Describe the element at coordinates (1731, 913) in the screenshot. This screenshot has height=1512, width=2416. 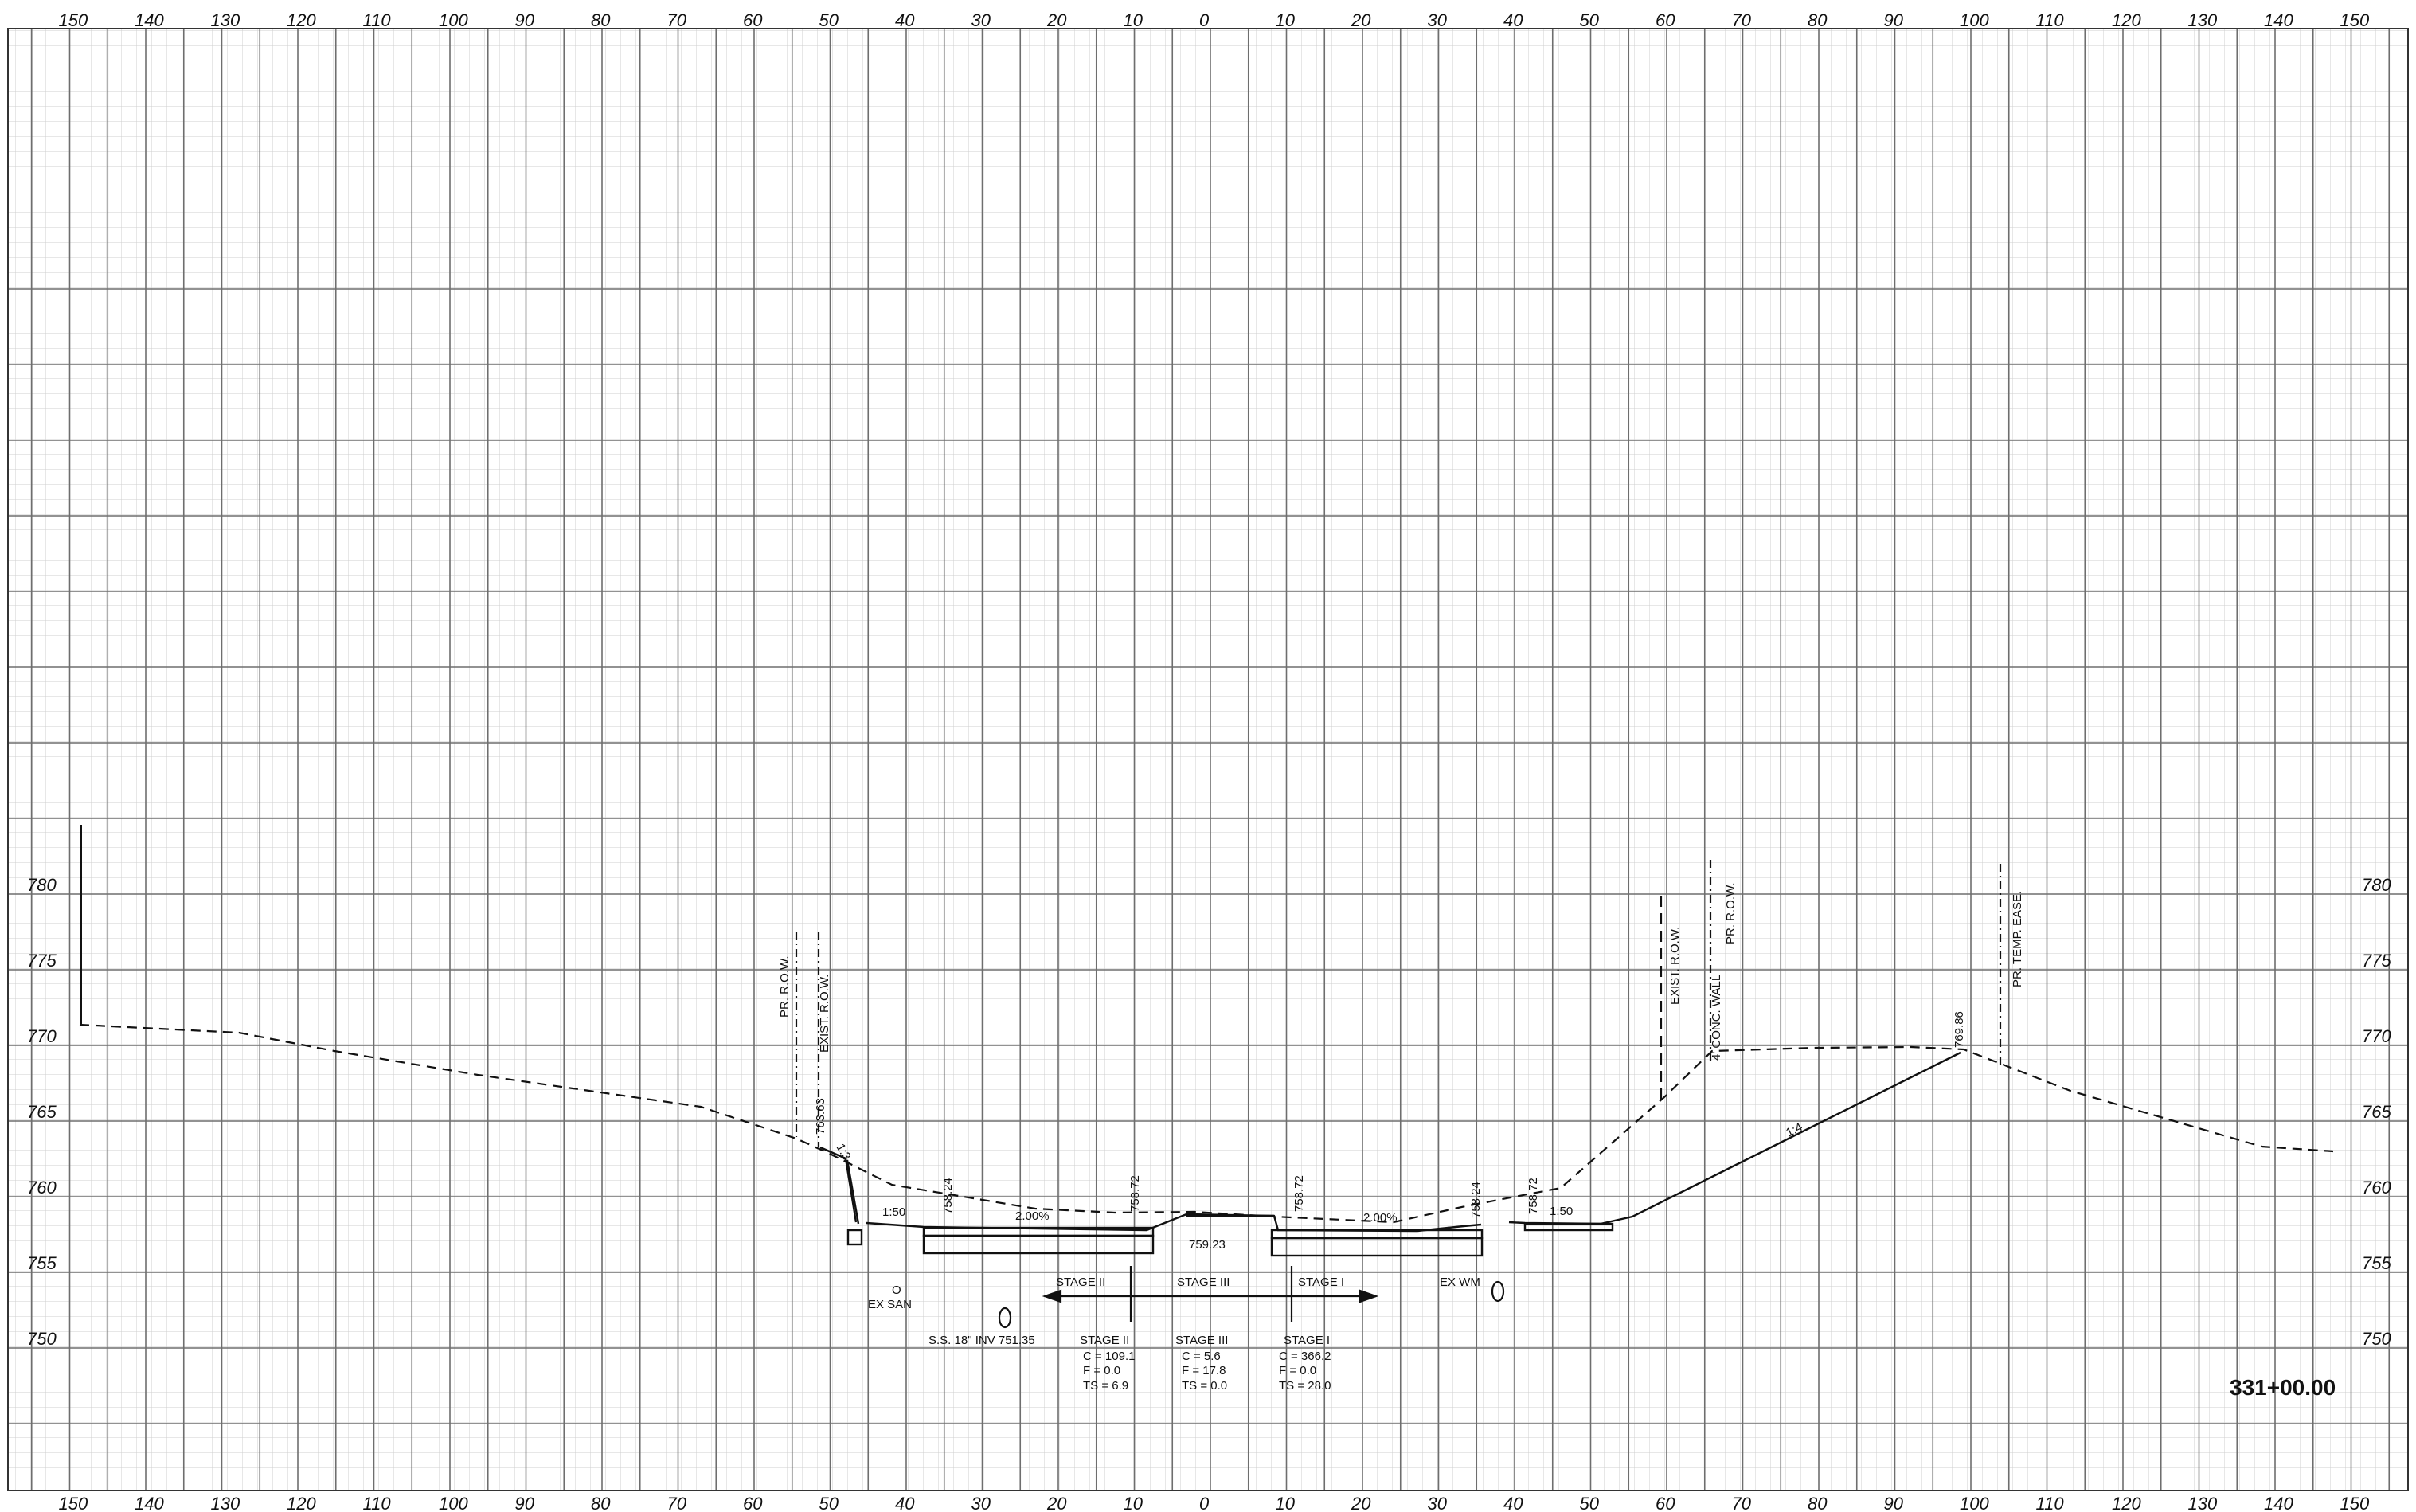
I see `pr-row-right-label: PR. R.O.W.` at that location.